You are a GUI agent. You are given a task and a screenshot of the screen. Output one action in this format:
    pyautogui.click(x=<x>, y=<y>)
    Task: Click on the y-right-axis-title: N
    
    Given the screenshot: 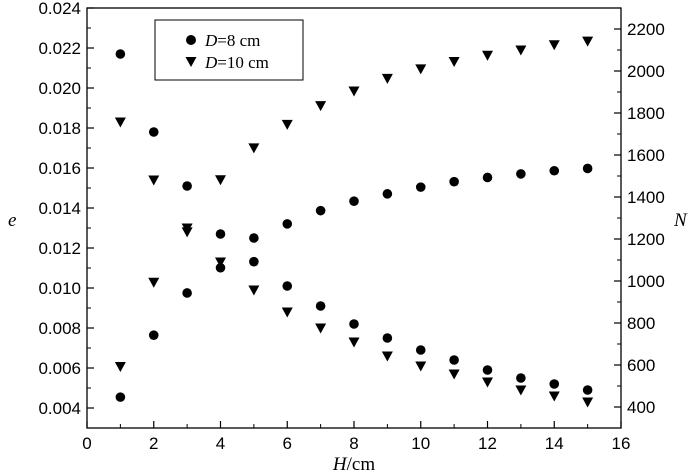 What is the action you would take?
    pyautogui.click(x=680, y=220)
    